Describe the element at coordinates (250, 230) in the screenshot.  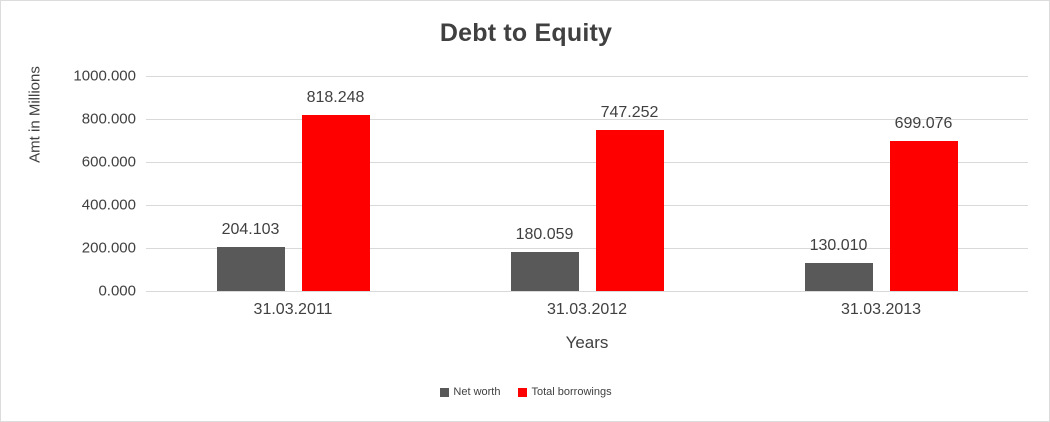
I see `bar-value-label: 204.103` at that location.